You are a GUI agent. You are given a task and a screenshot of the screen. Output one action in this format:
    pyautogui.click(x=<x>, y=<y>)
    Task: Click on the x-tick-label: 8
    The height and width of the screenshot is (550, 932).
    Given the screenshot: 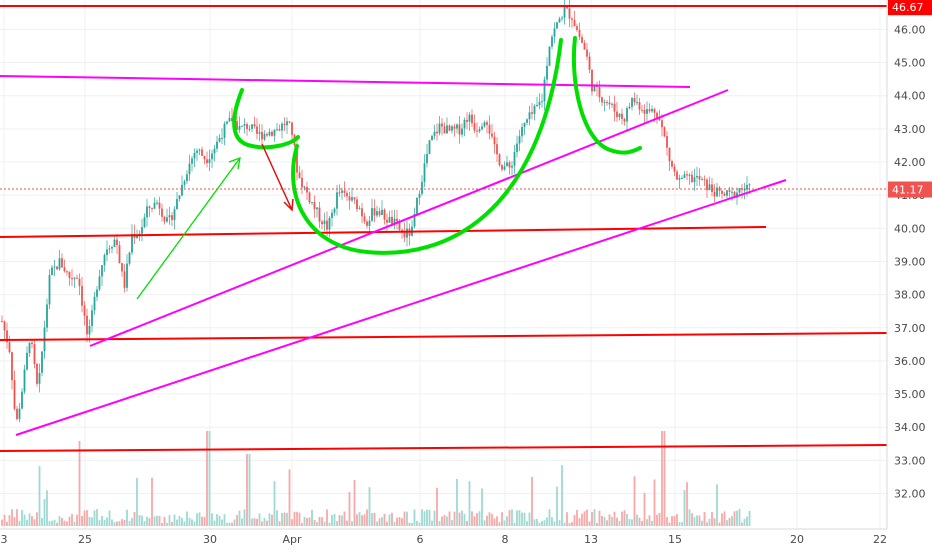 What is the action you would take?
    pyautogui.click(x=505, y=539)
    